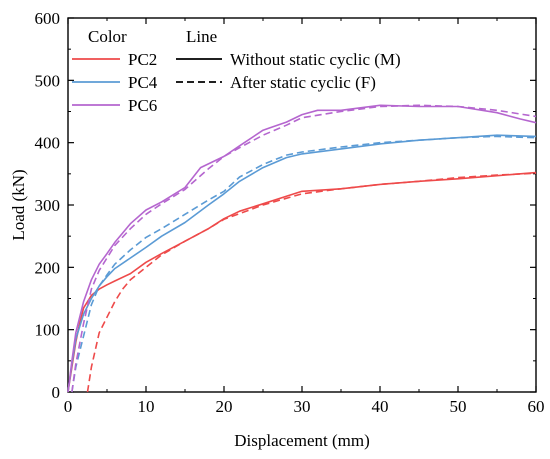 The image size is (550, 459). I want to click on x-axis-label: Displacement (mm), so click(302, 440).